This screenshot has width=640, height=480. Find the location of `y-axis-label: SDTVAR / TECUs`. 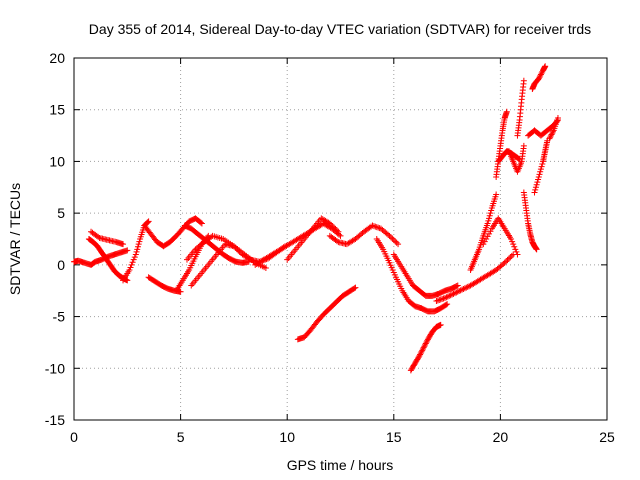

y-axis-label: SDTVAR / TECUs is located at coordinates (15, 239).